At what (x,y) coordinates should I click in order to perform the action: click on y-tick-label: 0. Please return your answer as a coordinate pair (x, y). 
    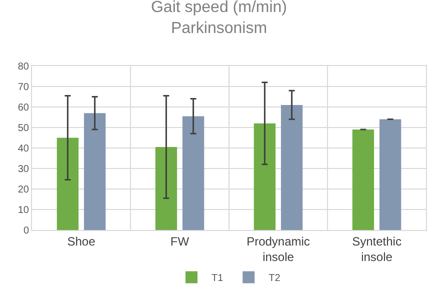
    Looking at the image, I should click on (26, 231).